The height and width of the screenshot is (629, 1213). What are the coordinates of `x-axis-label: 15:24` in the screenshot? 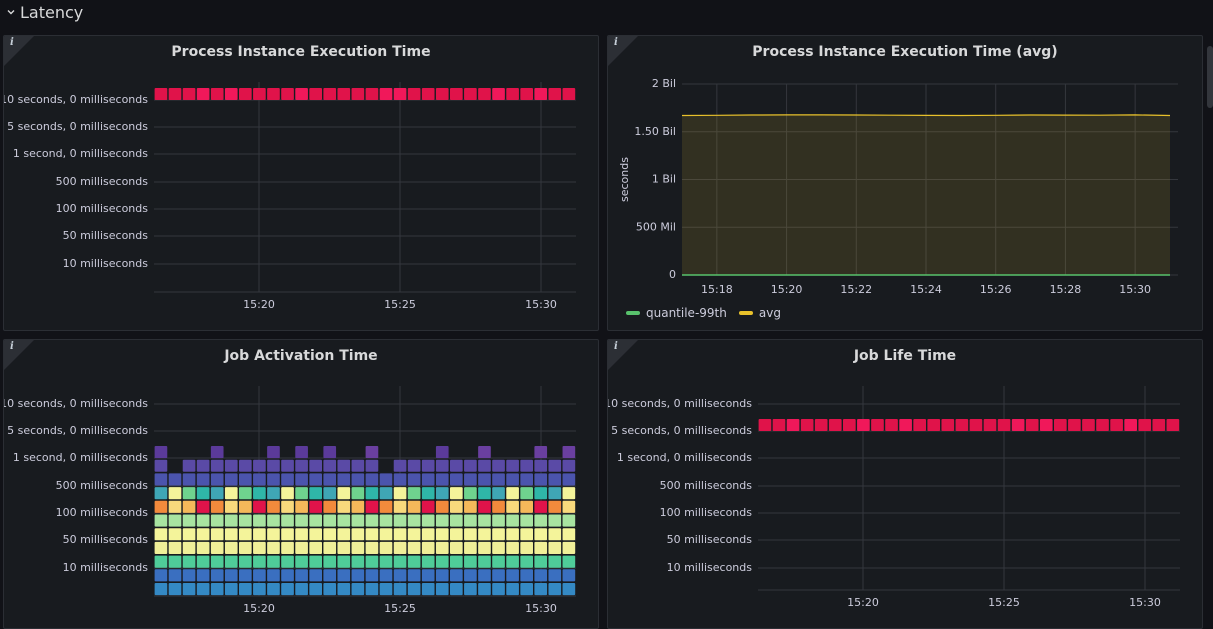 It's located at (926, 289).